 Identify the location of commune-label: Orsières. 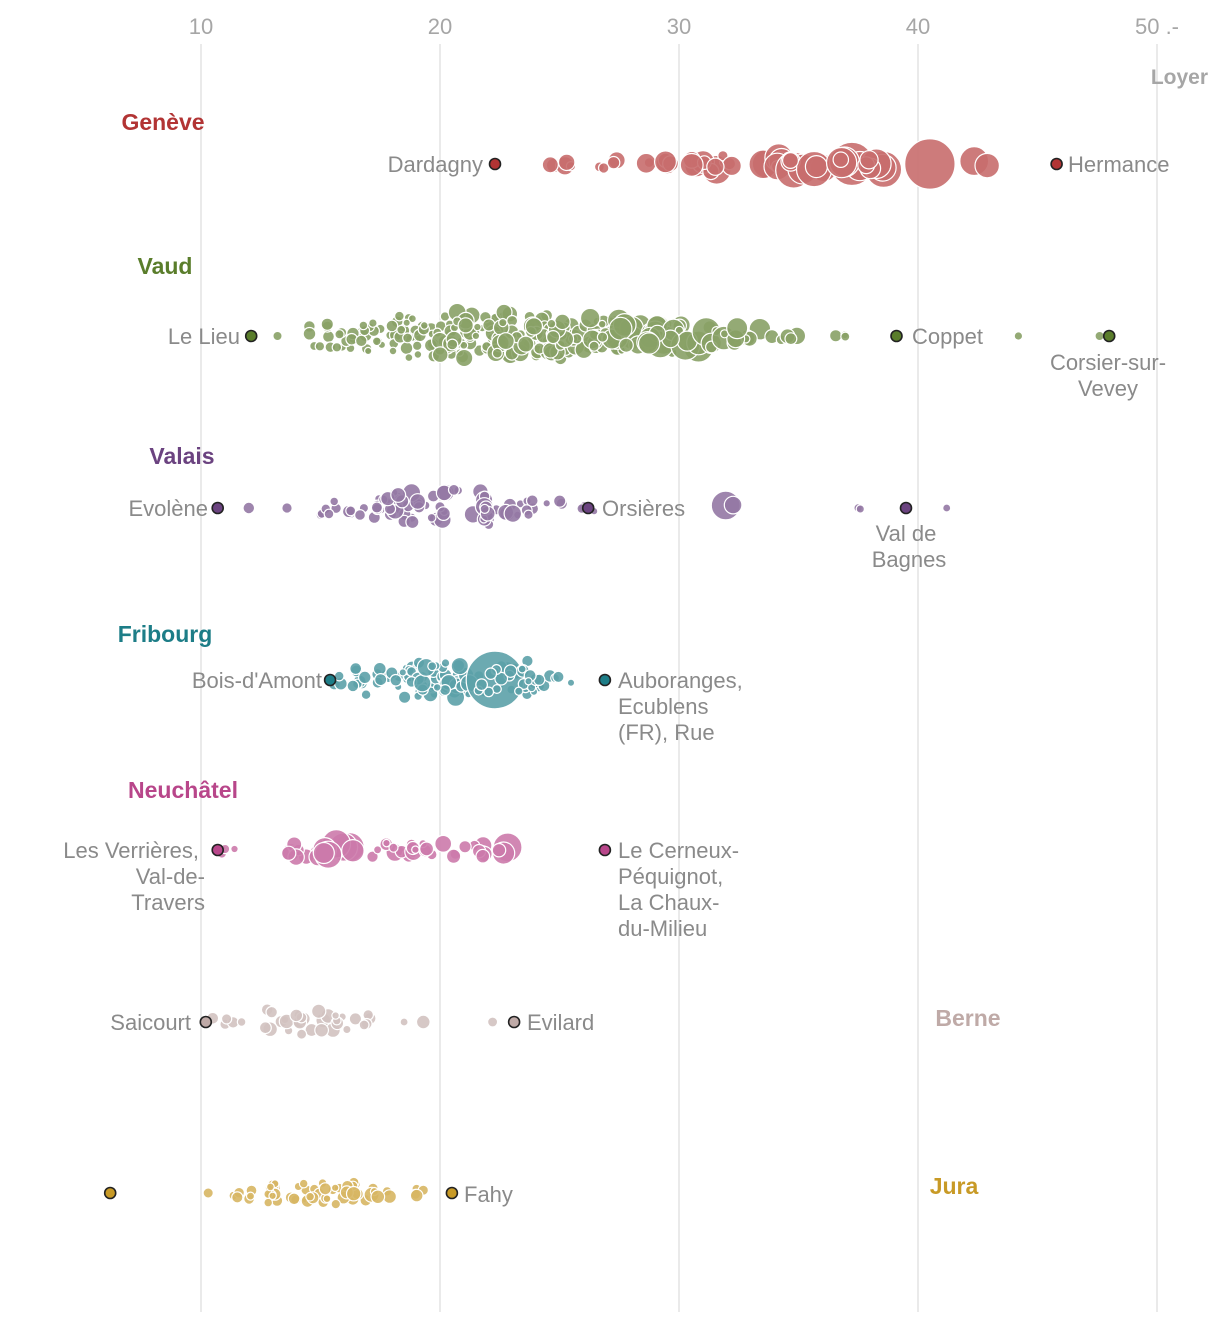
(643, 508).